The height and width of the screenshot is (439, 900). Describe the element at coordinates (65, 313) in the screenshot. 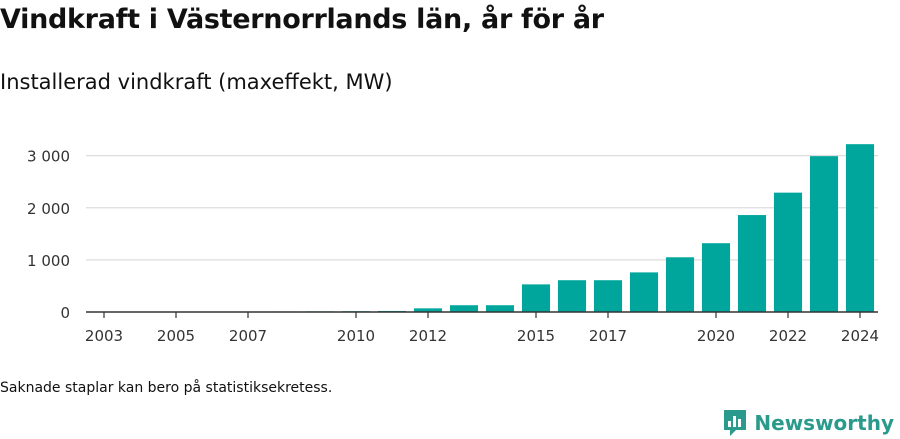

I see `y-tick-label: 0` at that location.